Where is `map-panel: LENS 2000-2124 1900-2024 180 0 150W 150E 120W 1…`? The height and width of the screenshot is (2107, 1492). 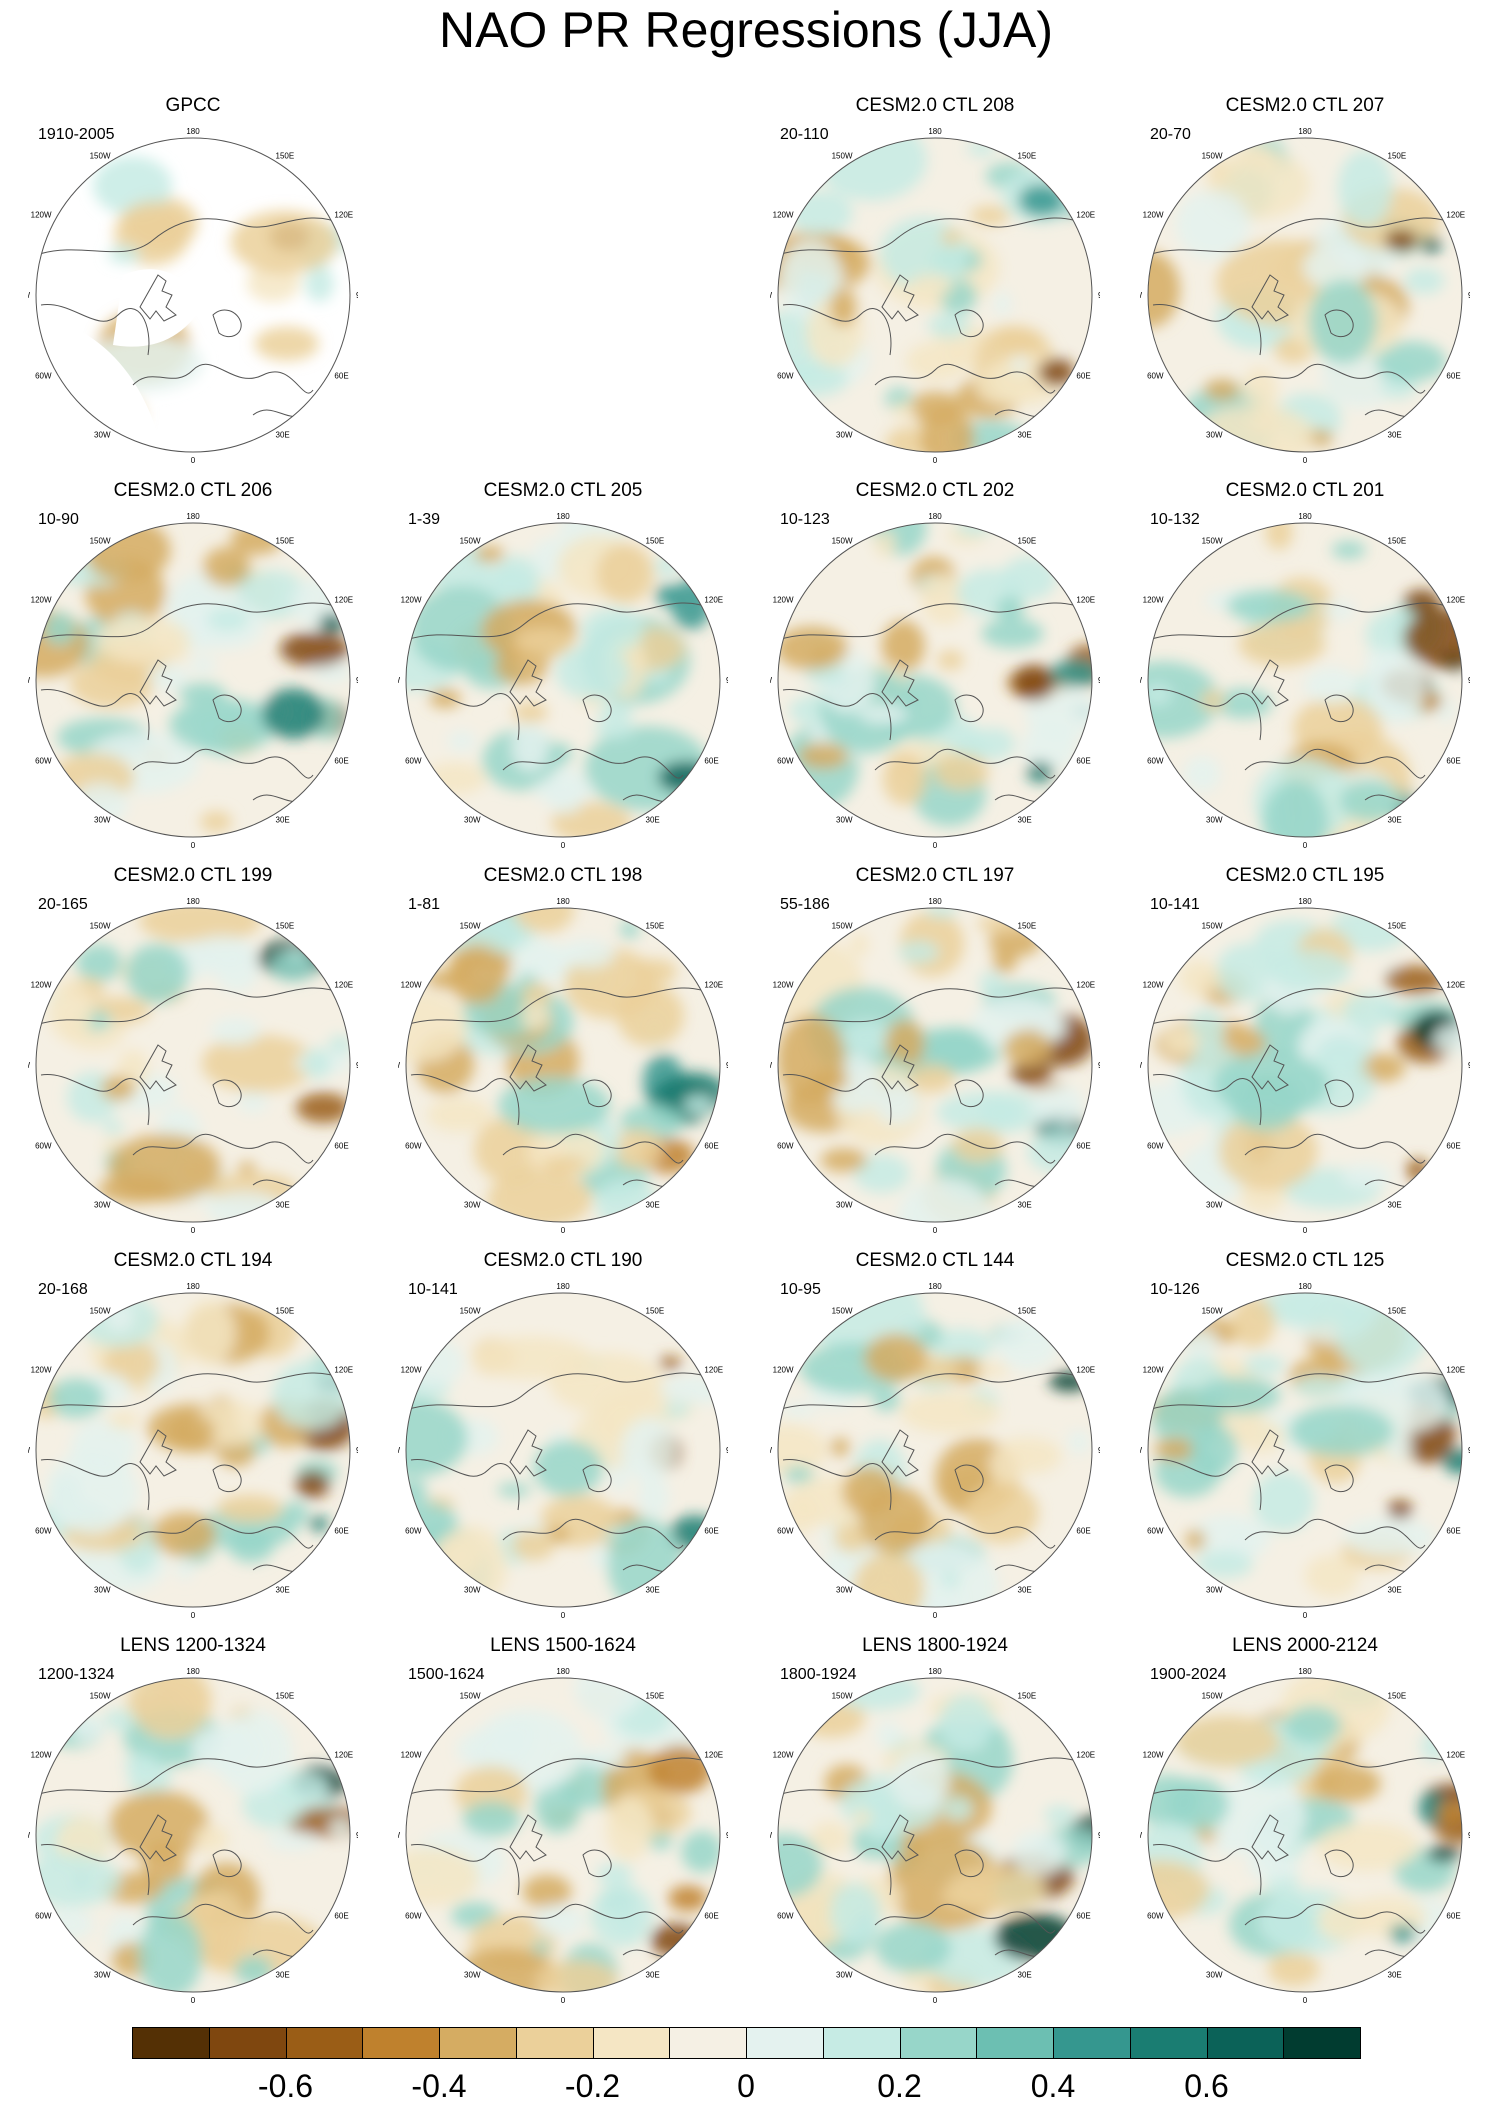
map-panel: LENS 2000-2124 1900-2024 180 0 150W 150E 120W 1… is located at coordinates (1305, 1820).